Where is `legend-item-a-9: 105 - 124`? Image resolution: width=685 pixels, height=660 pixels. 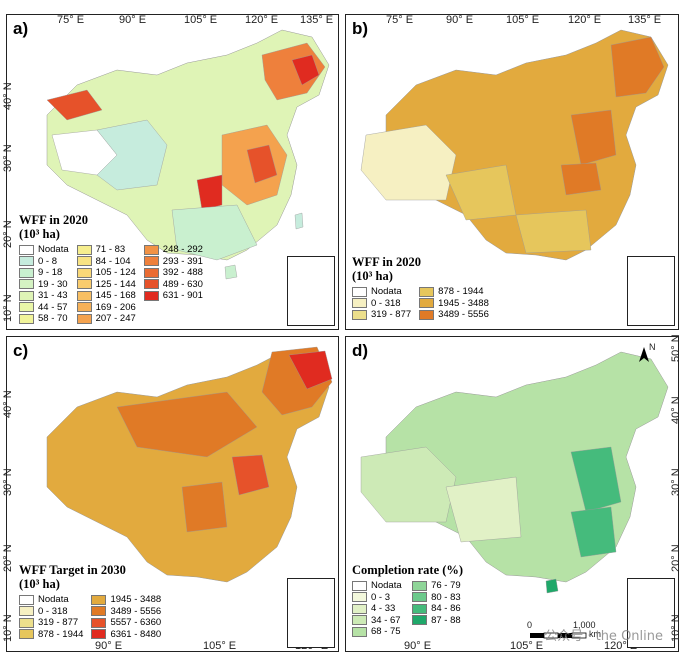 legend-item-a-9: 105 - 124 is located at coordinates (106, 273).